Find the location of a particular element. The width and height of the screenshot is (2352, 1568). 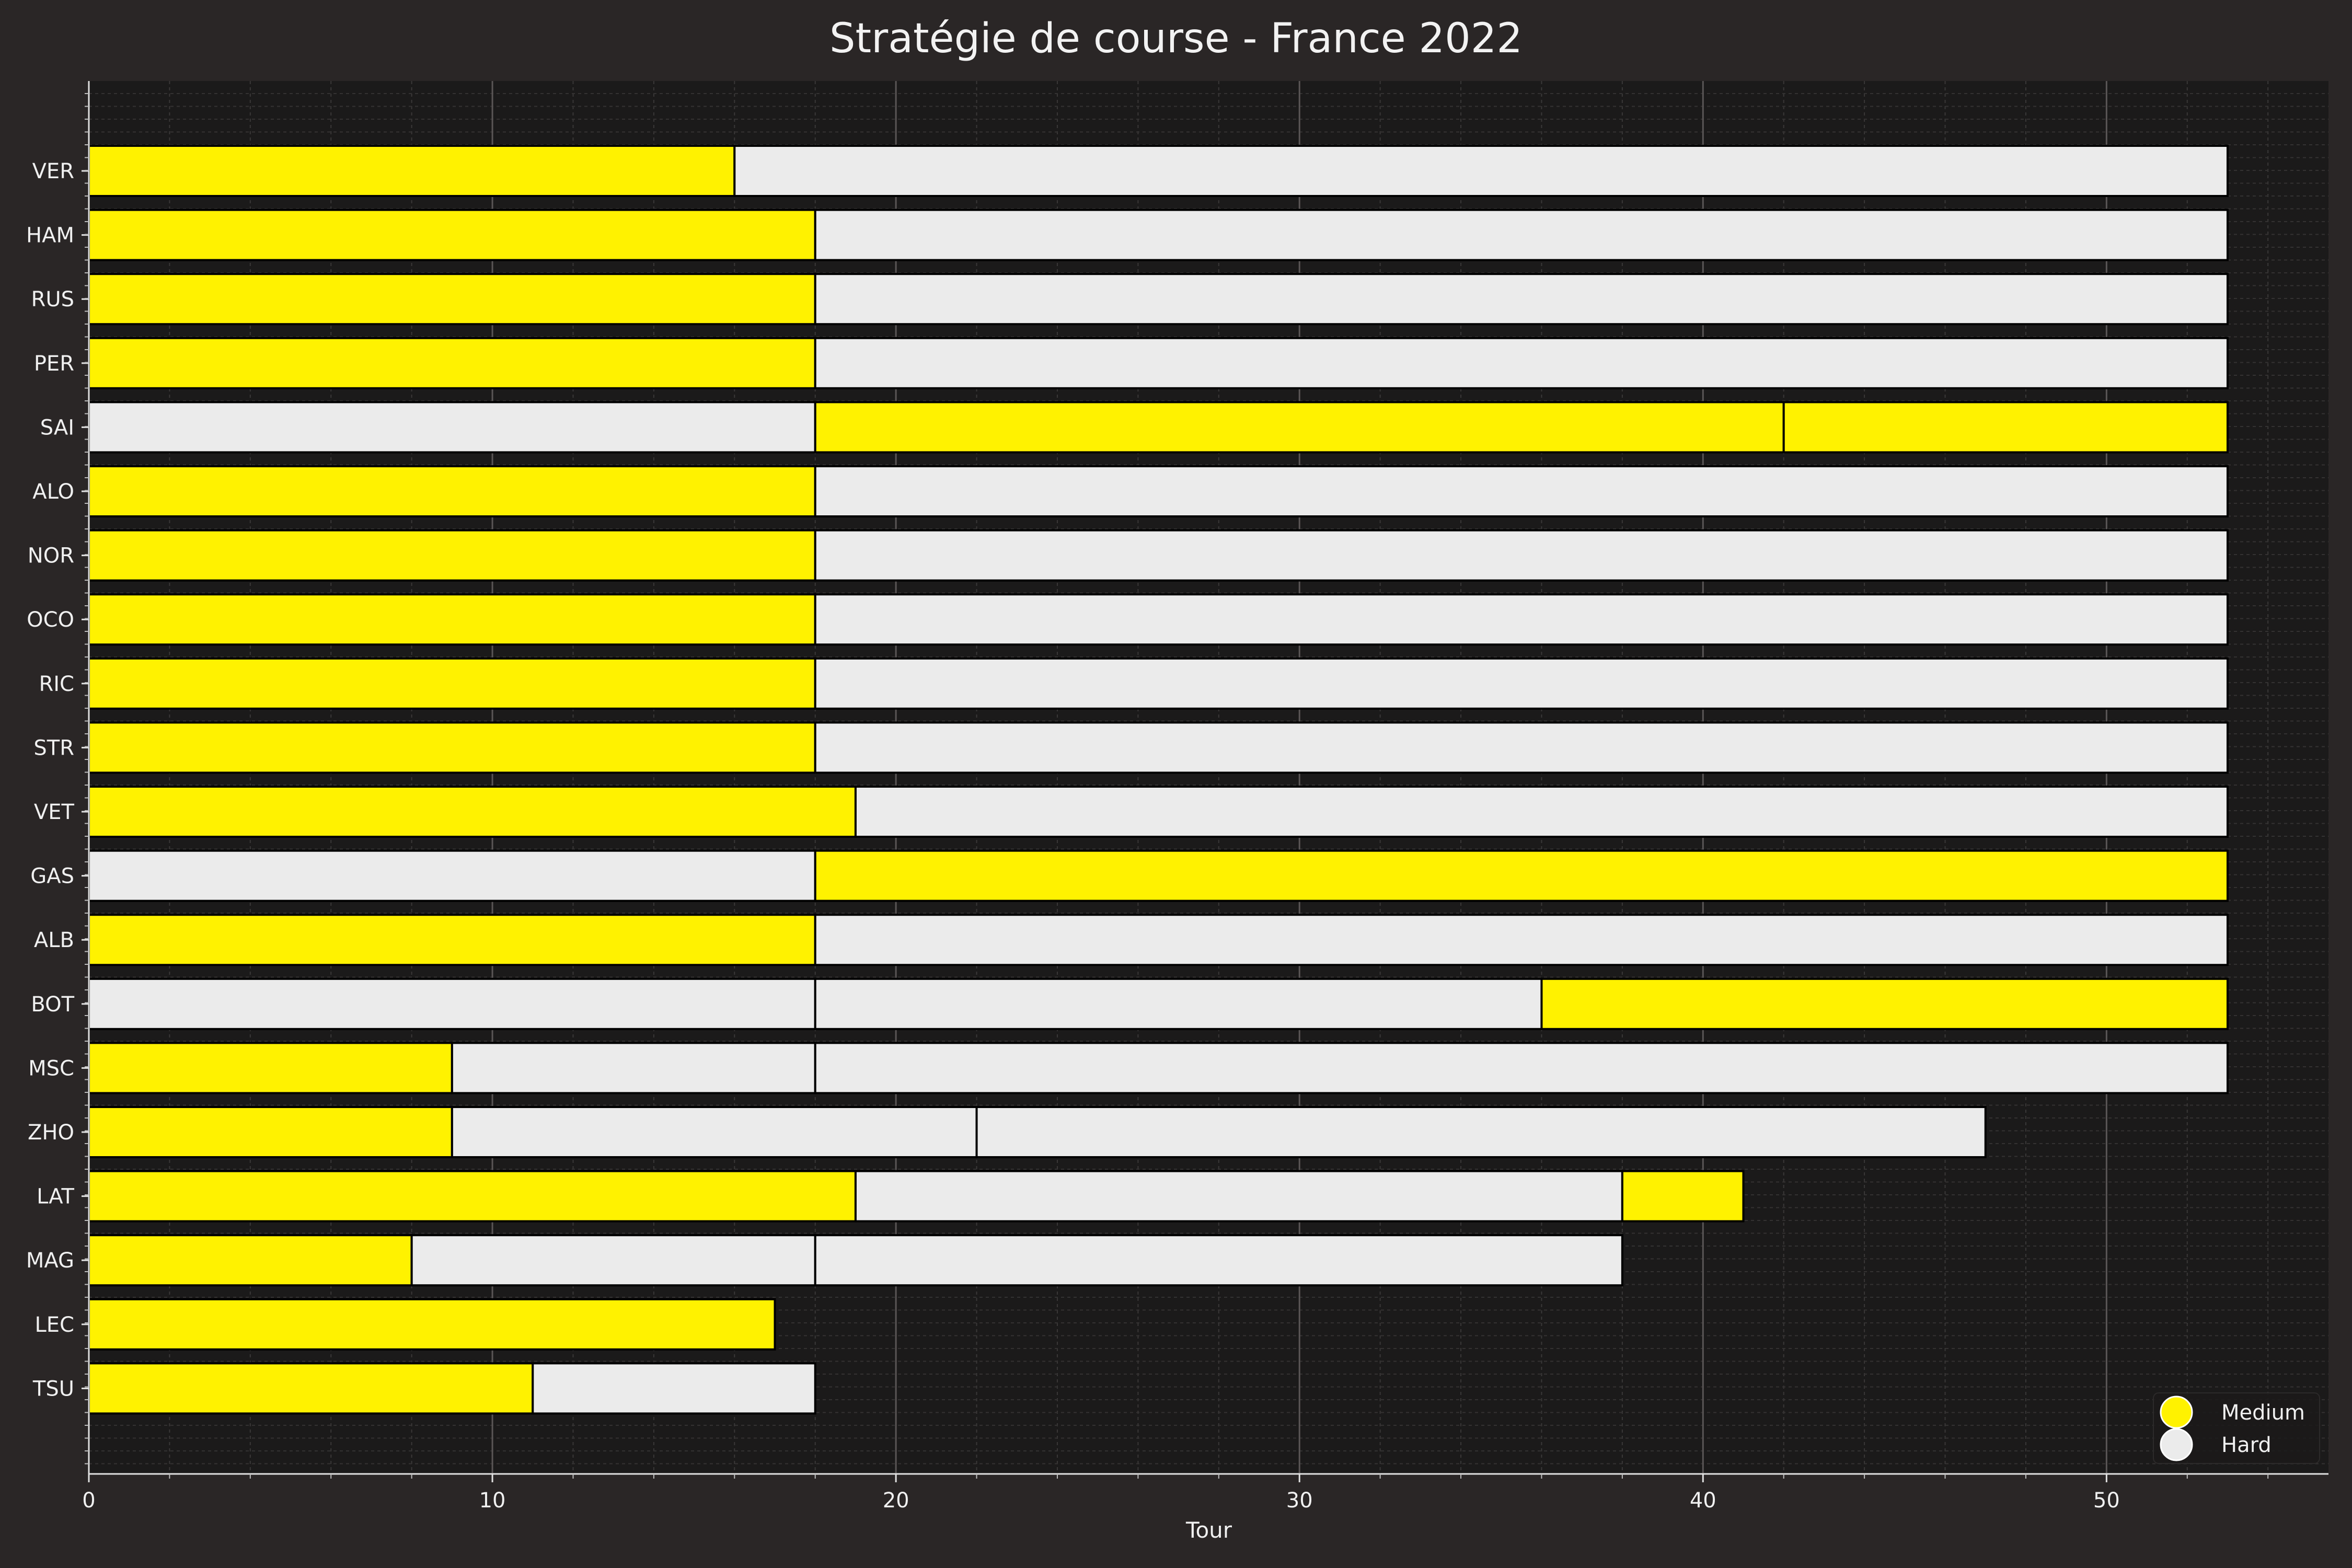

y-tick-label: VET is located at coordinates (54, 812).